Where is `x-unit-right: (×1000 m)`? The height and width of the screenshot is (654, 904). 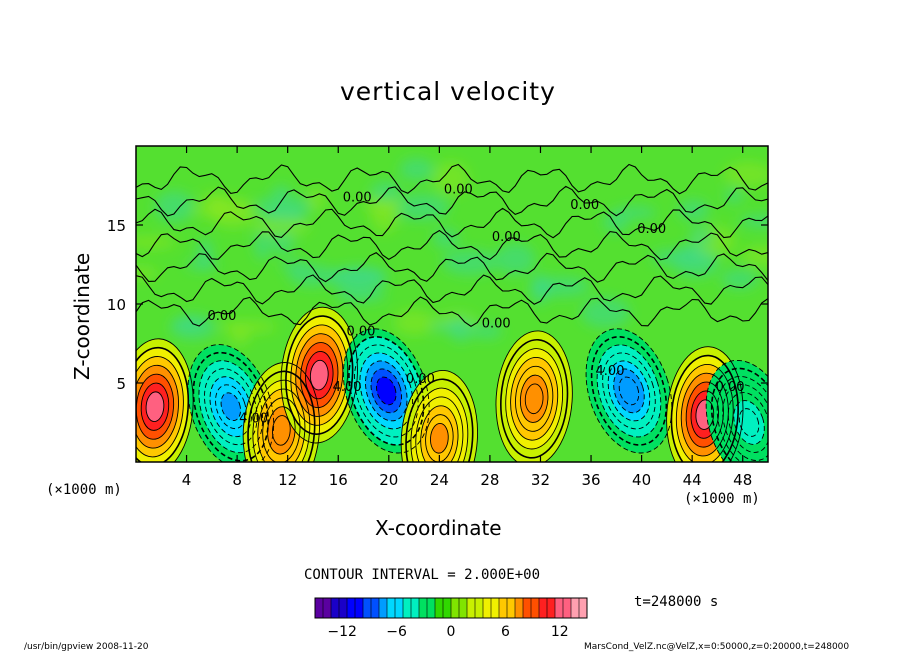 x-unit-right: (×1000 m) is located at coordinates (722, 499).